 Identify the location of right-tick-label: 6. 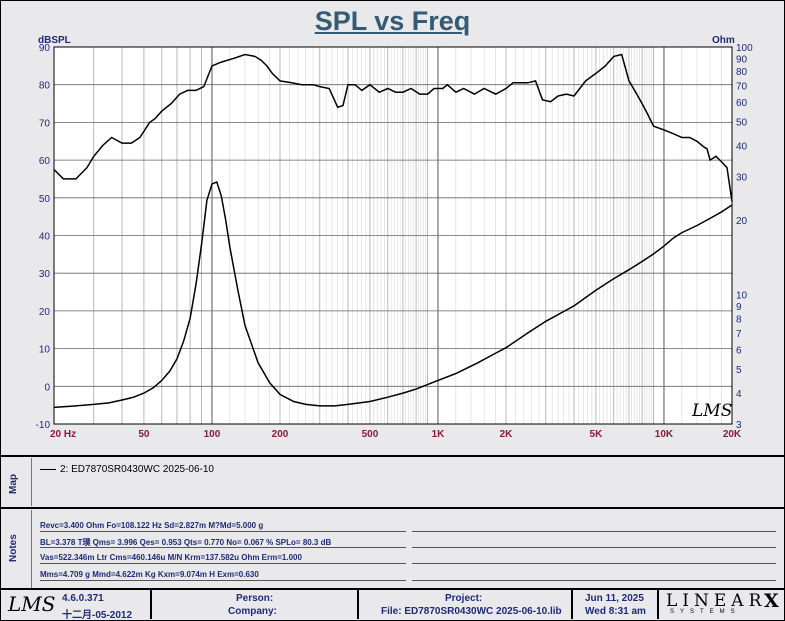
(739, 350).